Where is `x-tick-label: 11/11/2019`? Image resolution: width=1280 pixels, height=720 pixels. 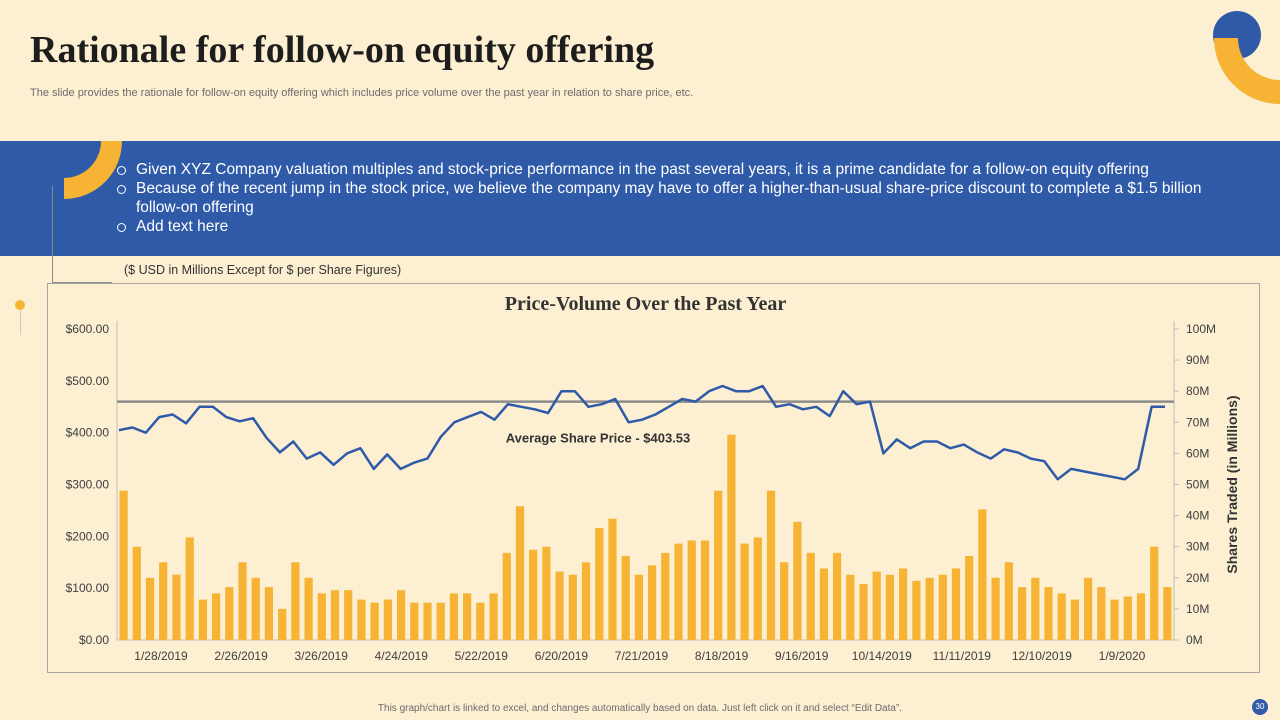 x-tick-label: 11/11/2019 is located at coordinates (962, 656).